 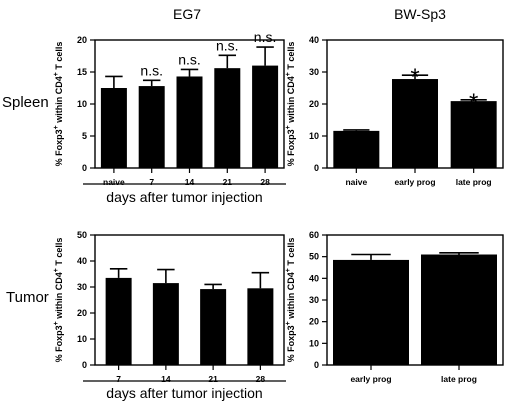 I want to click on plot-frame, so click(x=189, y=300).